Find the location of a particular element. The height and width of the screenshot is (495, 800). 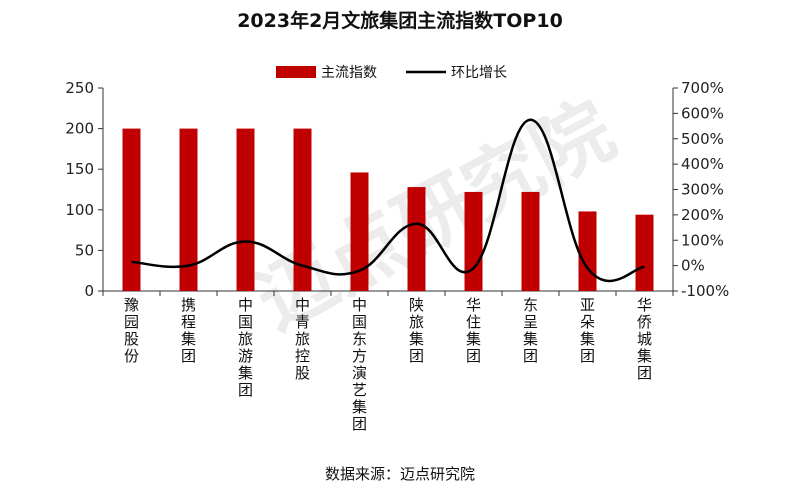

y-tick-right-label: 400% is located at coordinates (702, 164).